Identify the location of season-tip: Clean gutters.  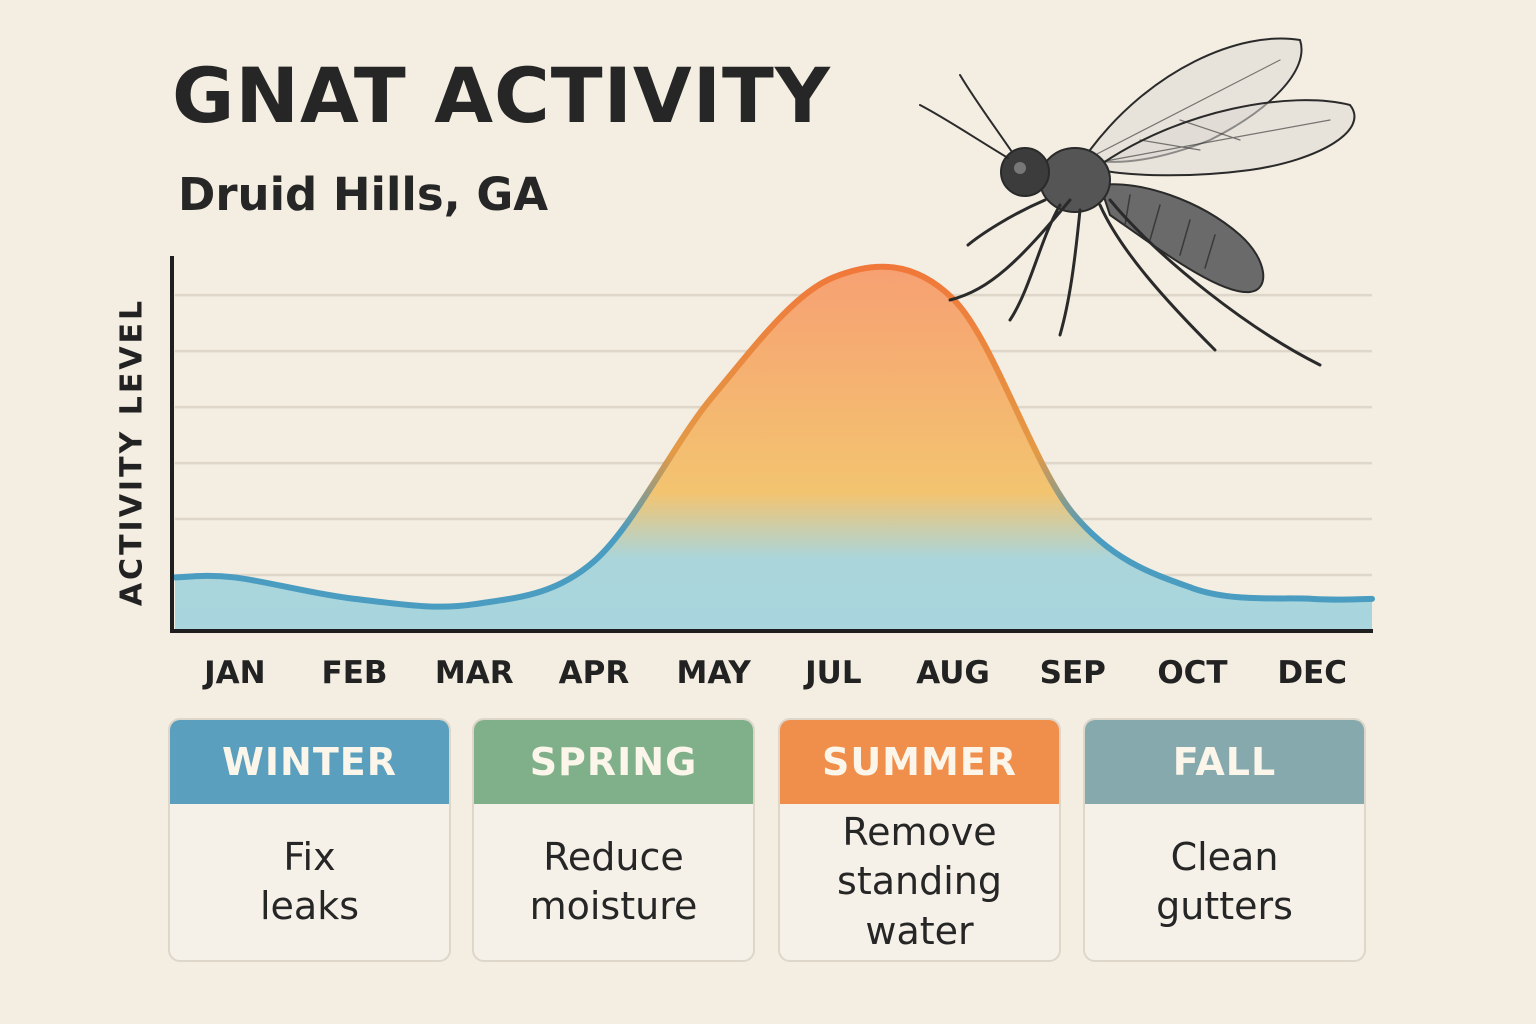
(1224, 882).